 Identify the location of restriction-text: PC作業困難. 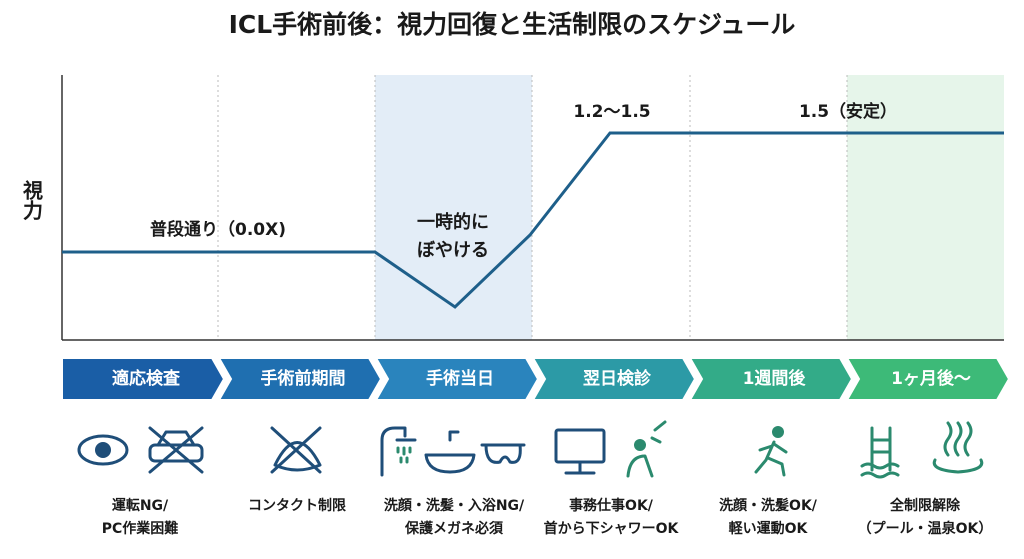
(140, 528).